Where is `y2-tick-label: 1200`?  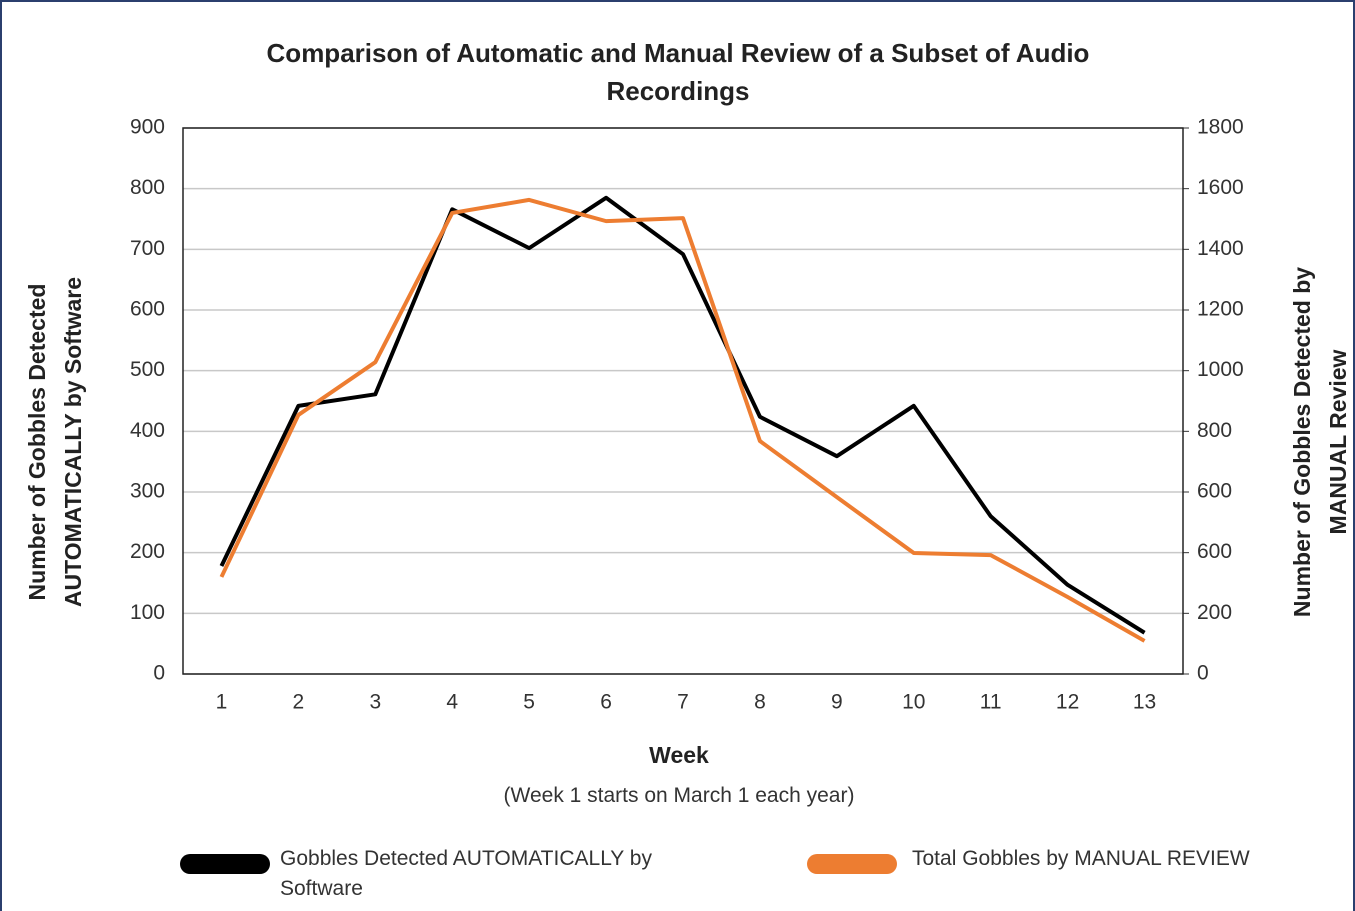
y2-tick-label: 1200 is located at coordinates (1220, 309).